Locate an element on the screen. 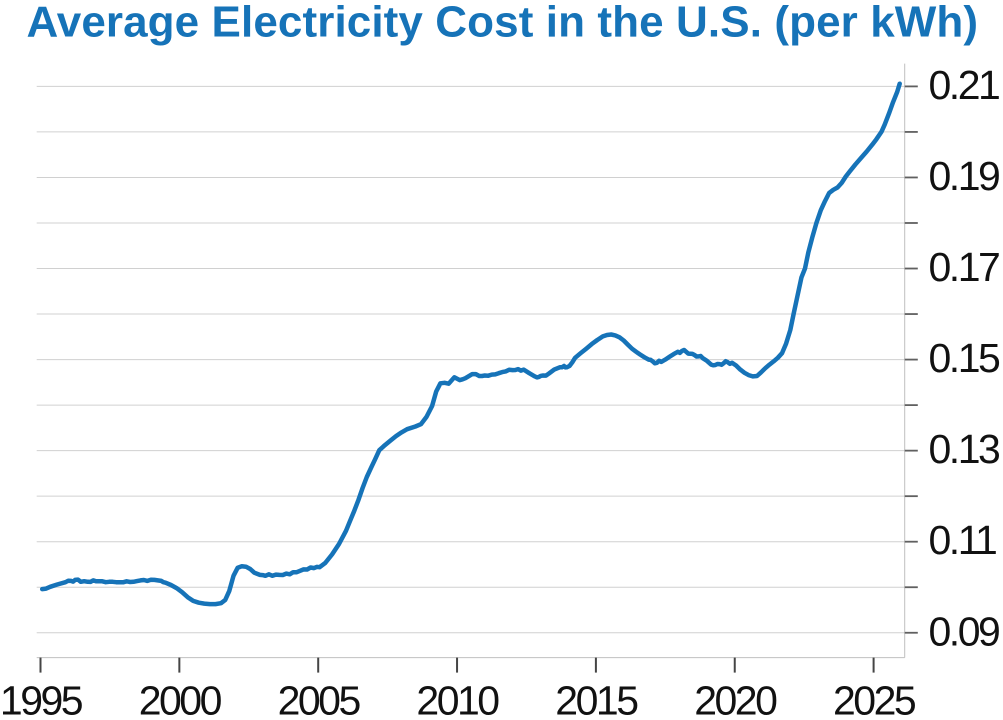  svg-text: 2000 is located at coordinates (180, 699).